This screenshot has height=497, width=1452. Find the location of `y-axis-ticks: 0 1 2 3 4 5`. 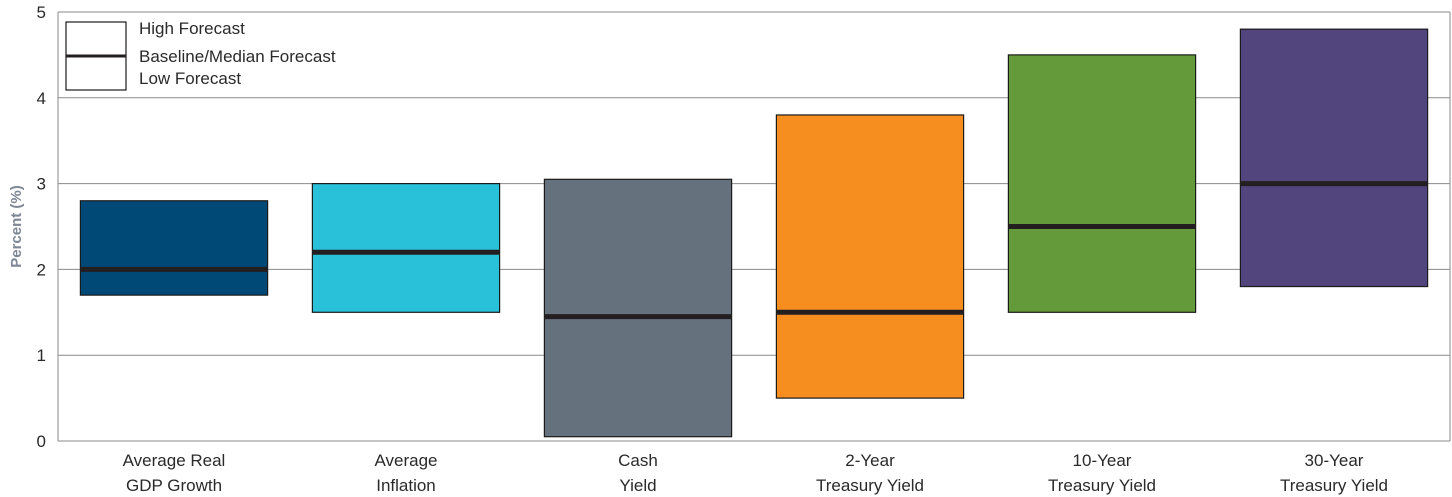

y-axis-ticks: 0 1 2 3 4 5 is located at coordinates (41, 227).